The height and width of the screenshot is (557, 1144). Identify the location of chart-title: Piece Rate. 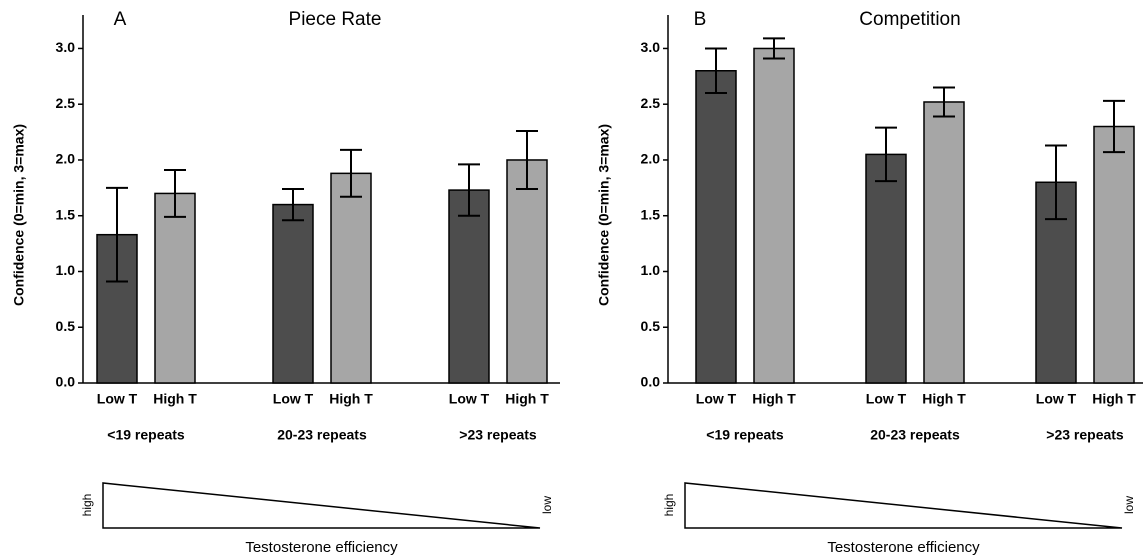
(335, 19).